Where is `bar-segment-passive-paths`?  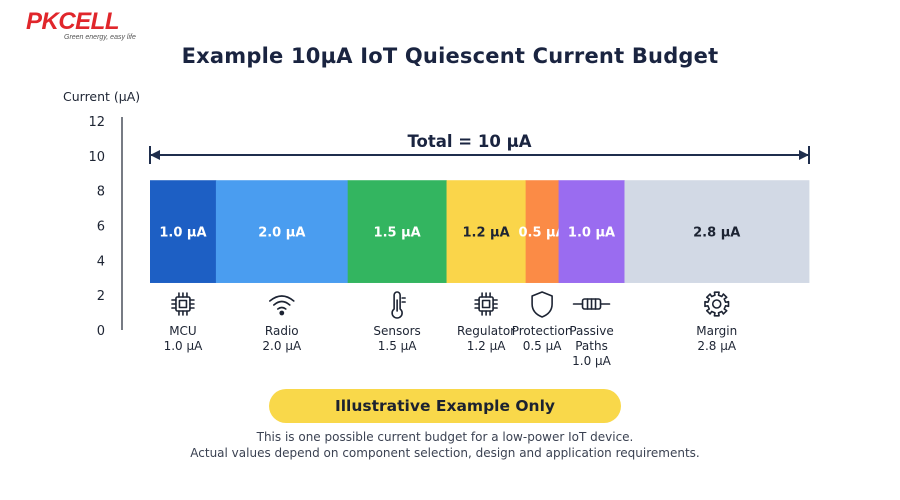
bar-segment-passive-paths is located at coordinates (591, 231).